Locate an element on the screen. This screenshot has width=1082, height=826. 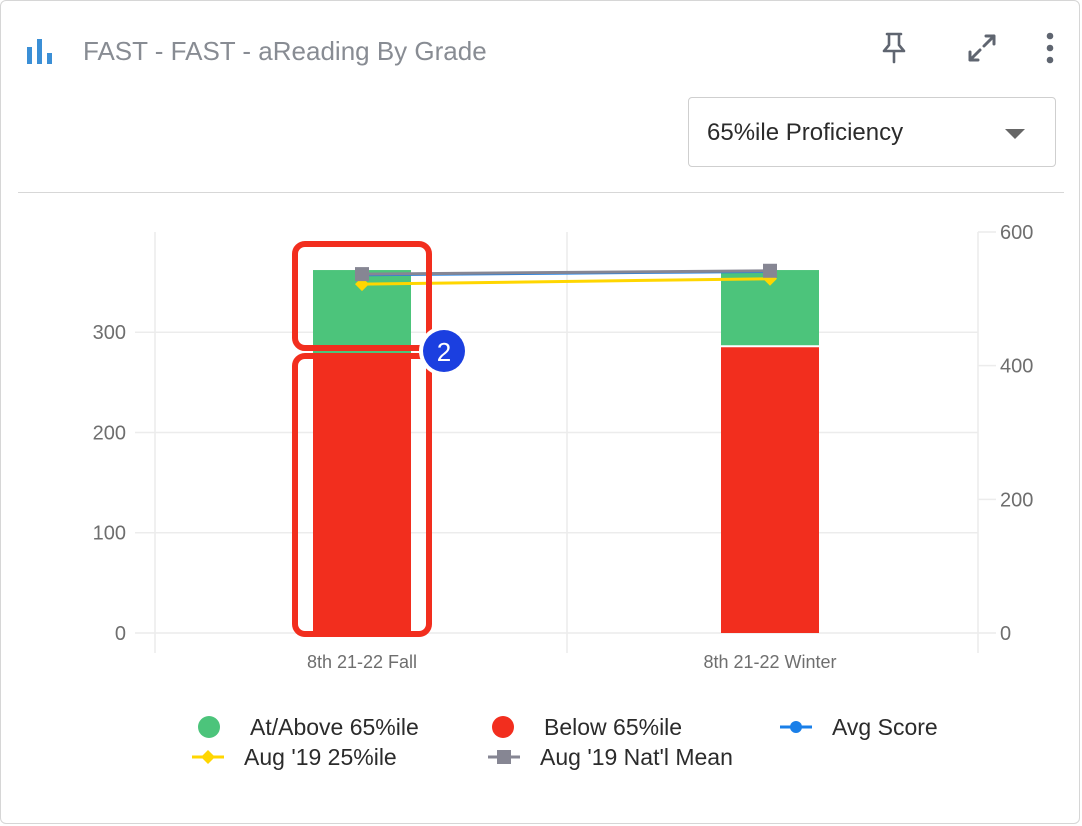
caret-down-icon is located at coordinates (1015, 134).